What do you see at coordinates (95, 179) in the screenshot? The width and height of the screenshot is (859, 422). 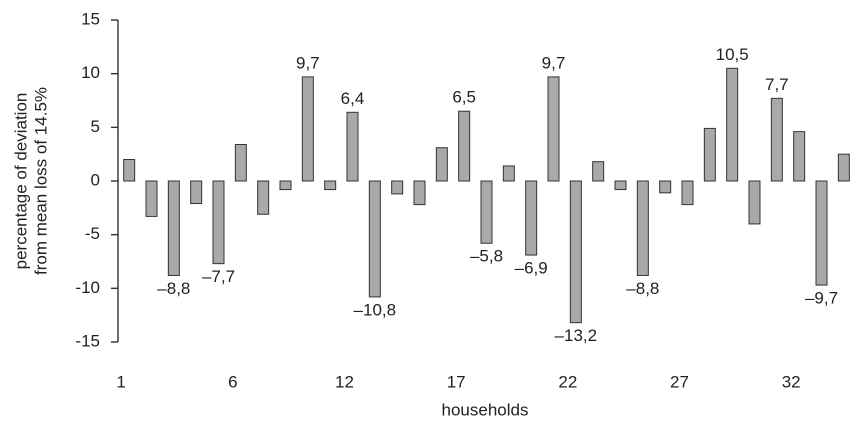 I see `y-tick-label: 0` at bounding box center [95, 179].